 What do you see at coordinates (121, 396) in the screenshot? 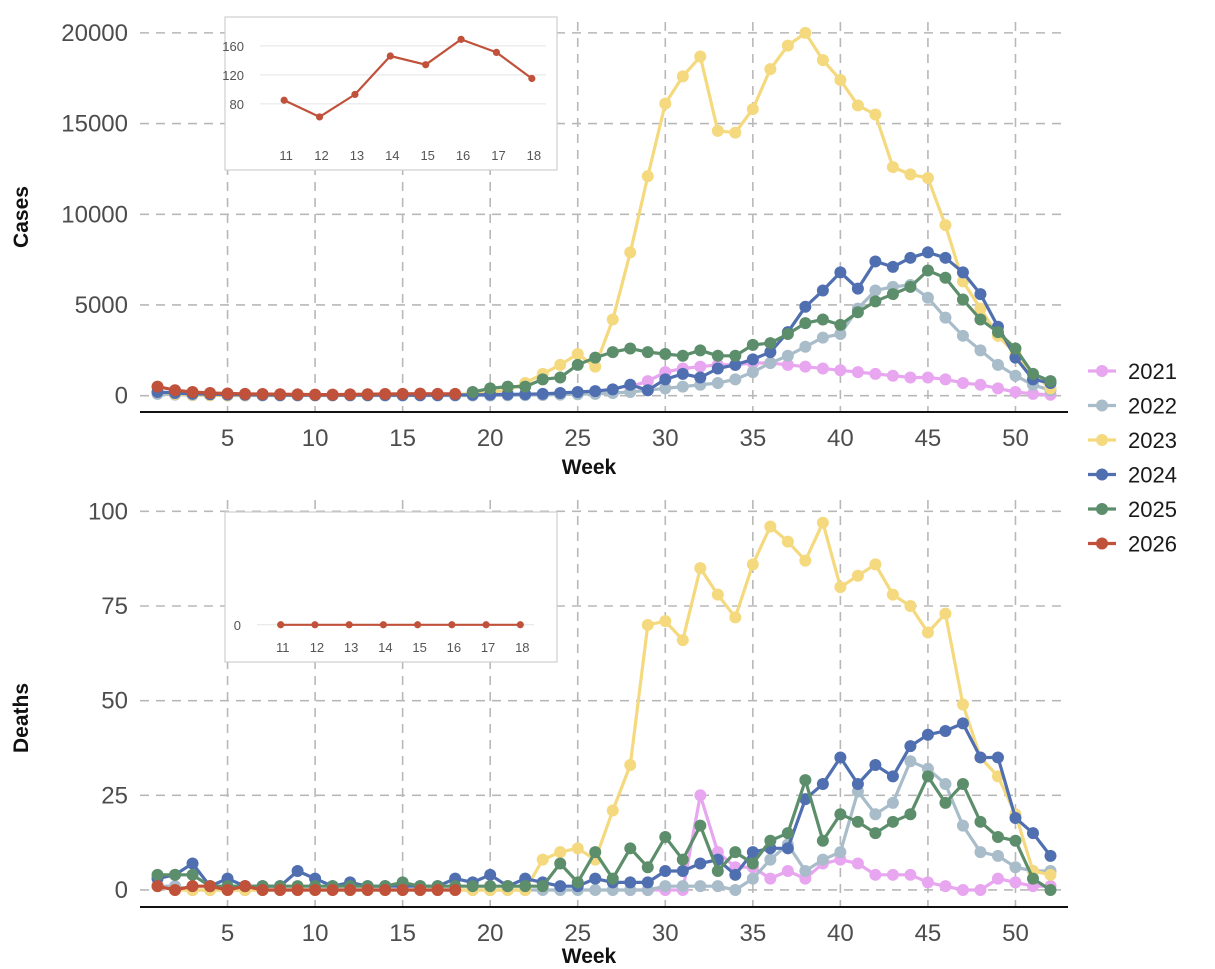
I see `y-tick-label: 0` at bounding box center [121, 396].